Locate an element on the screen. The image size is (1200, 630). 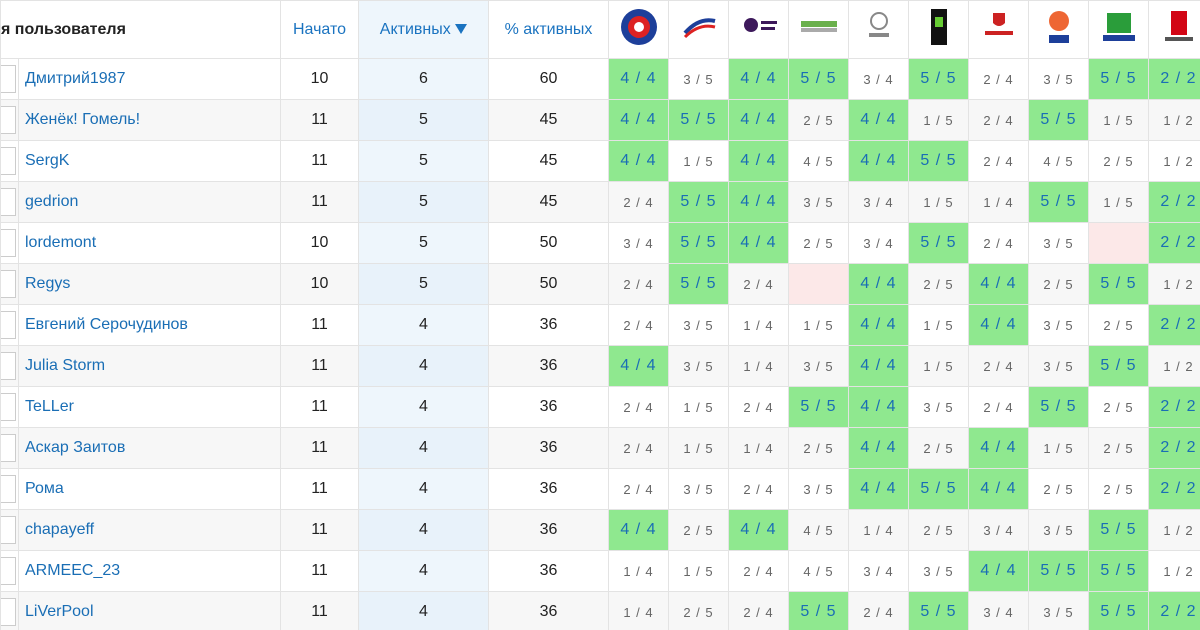
user-name: chapayeff is located at coordinates (149, 530).